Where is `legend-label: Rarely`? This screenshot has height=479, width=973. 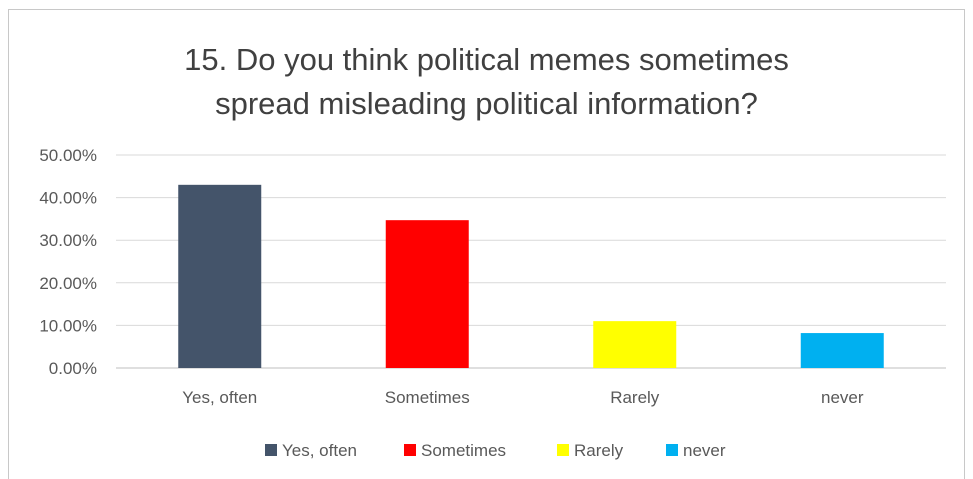
legend-label: Rarely is located at coordinates (599, 450).